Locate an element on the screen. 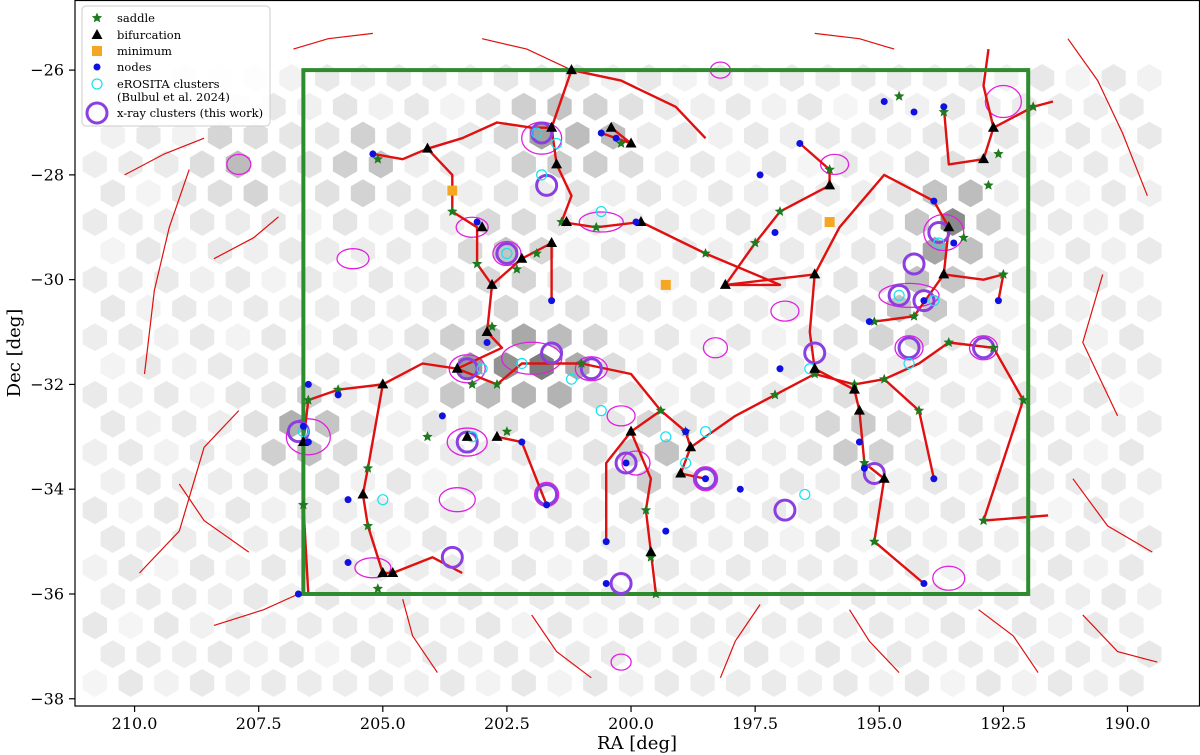 The width and height of the screenshot is (1200, 755). y-axis-title: Dec [deg] is located at coordinates (14, 353).